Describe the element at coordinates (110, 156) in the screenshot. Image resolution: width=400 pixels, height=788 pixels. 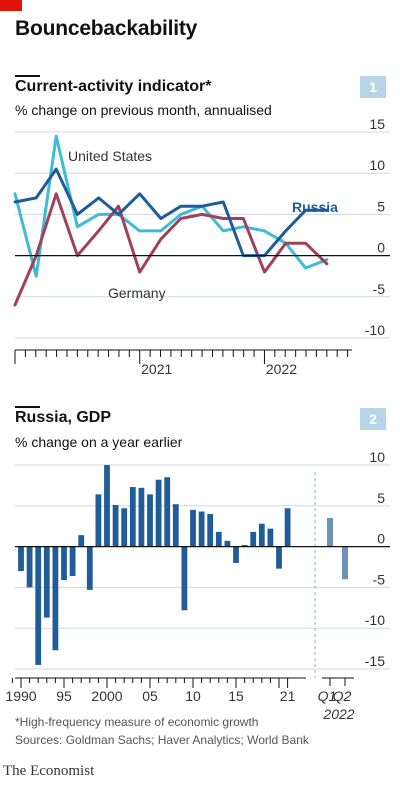
I see `label-united-states: United States` at that location.